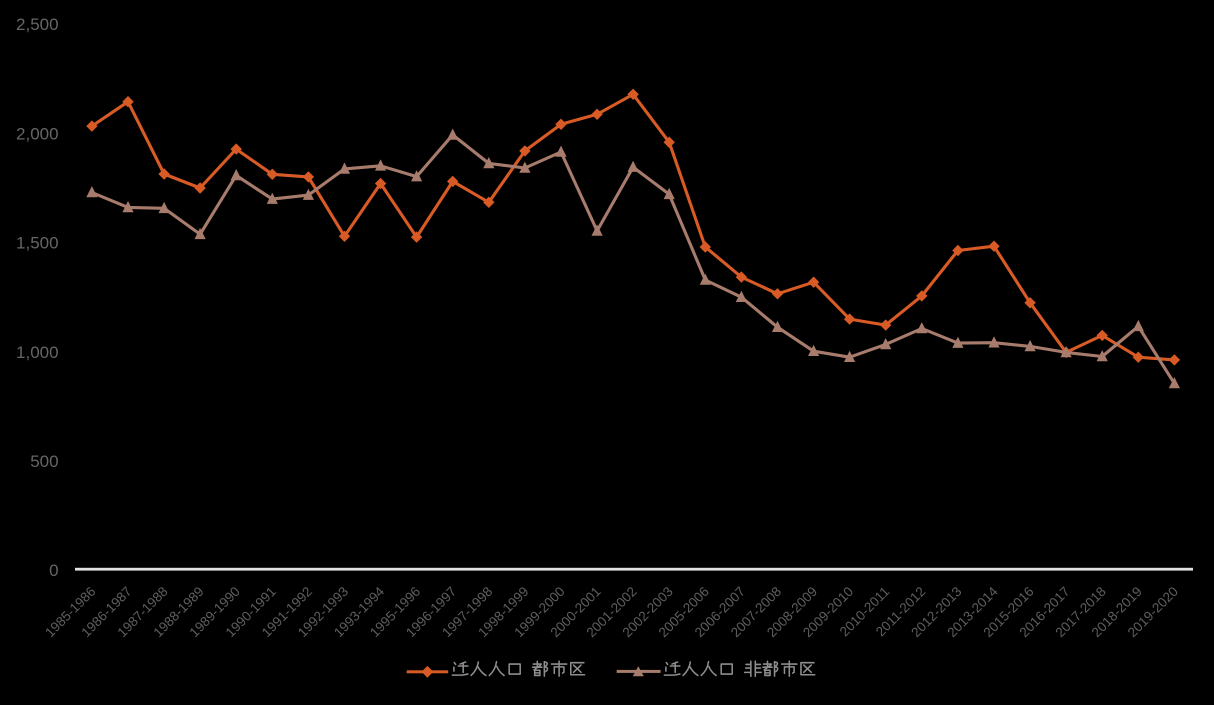 This screenshot has width=1214, height=705. What do you see at coordinates (37, 352) in the screenshot?
I see `svg-text: 1,000` at bounding box center [37, 352].